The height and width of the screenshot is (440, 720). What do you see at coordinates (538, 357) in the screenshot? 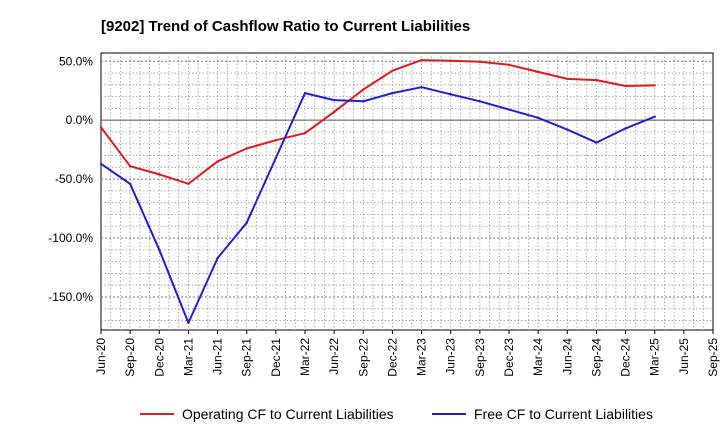
I see `x-tick-label: Mar-24` at bounding box center [538, 357].